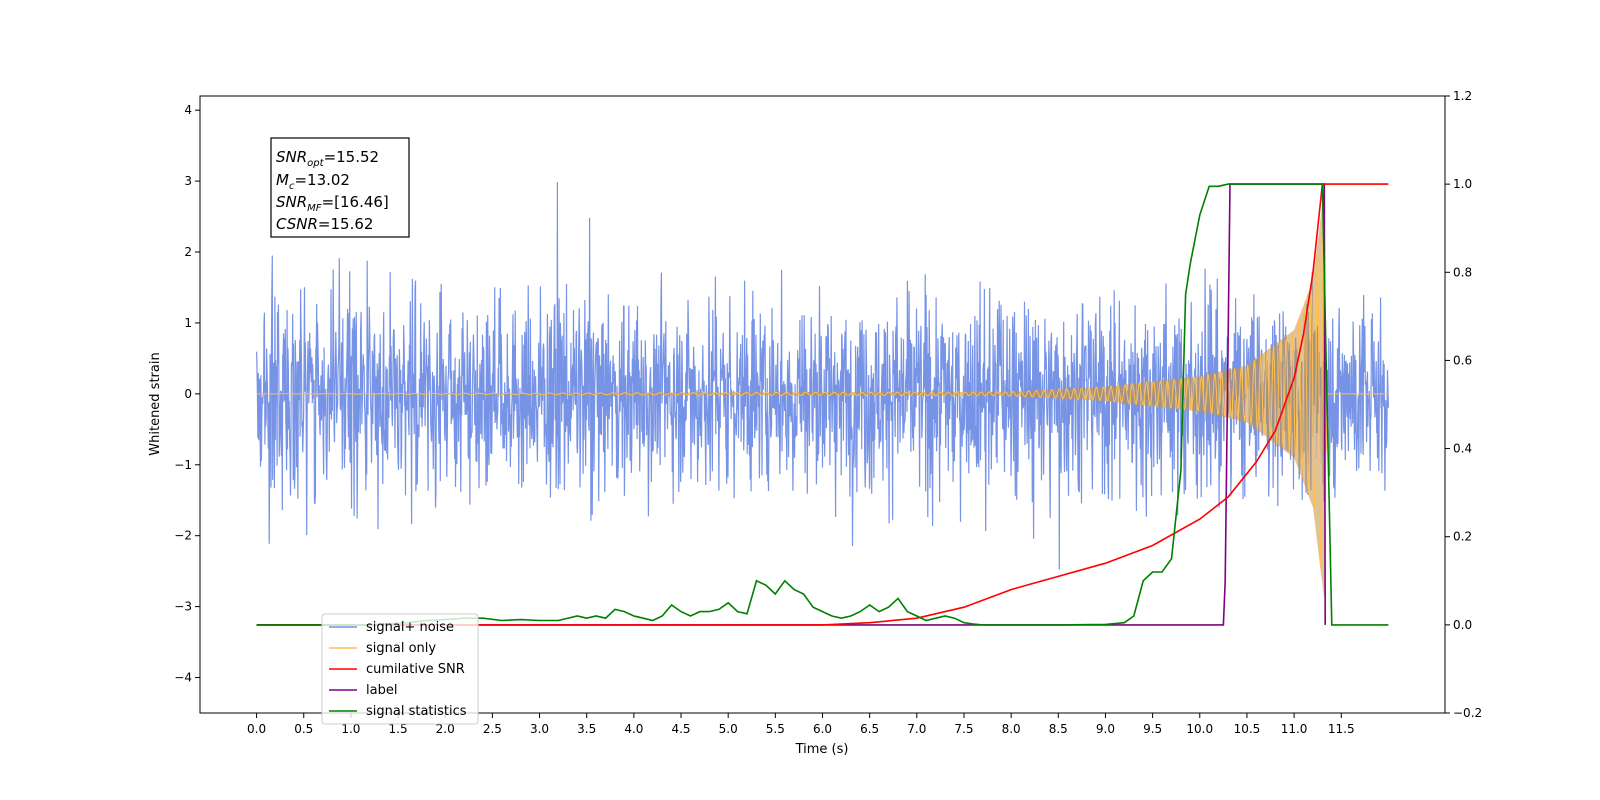 The width and height of the screenshot is (1600, 800). What do you see at coordinates (1462, 537) in the screenshot?
I see `right-y-tick-label: 0.2` at bounding box center [1462, 537].